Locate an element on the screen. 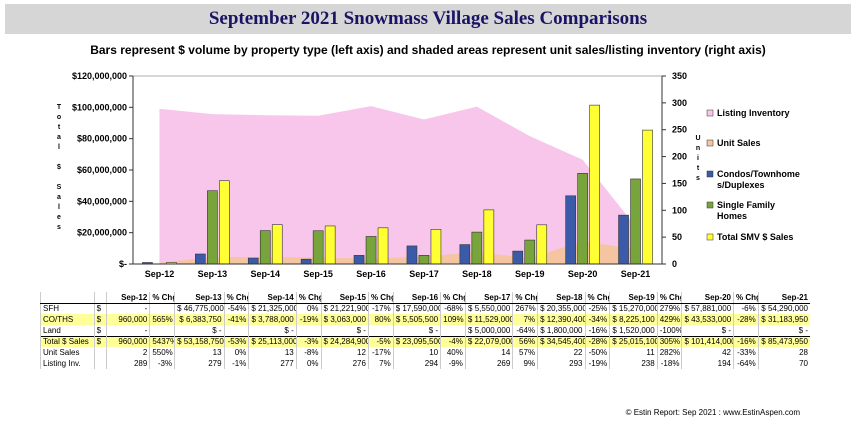  table-cell: $ 20,355,000 is located at coordinates (561, 308).